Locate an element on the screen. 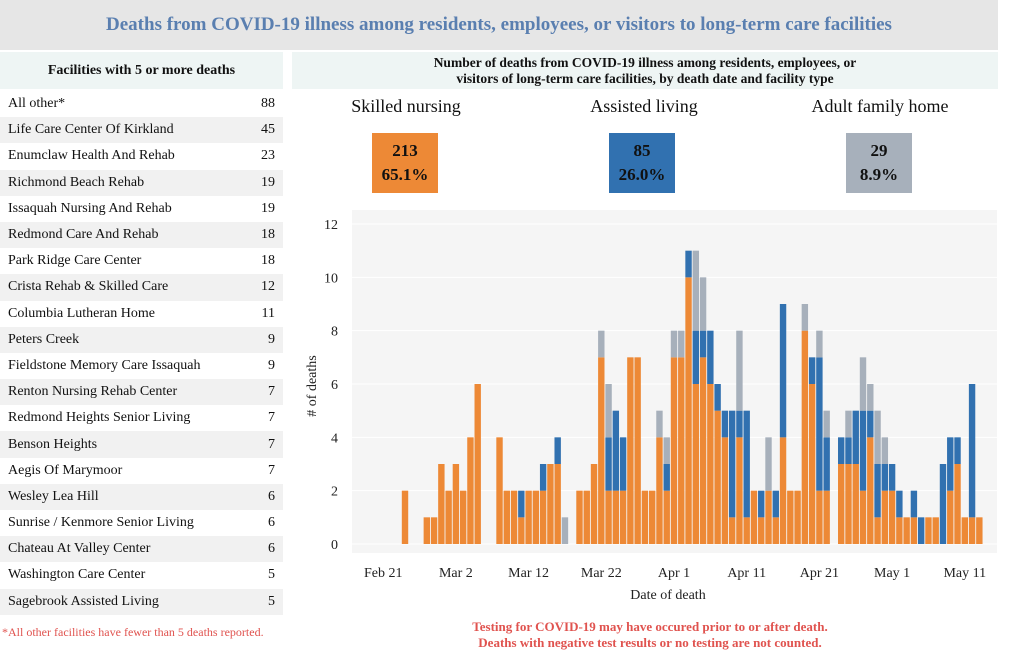 Image resolution: width=1024 pixels, height=663 pixels. type-pct-skilled-nursing: 65.1% is located at coordinates (405, 174).